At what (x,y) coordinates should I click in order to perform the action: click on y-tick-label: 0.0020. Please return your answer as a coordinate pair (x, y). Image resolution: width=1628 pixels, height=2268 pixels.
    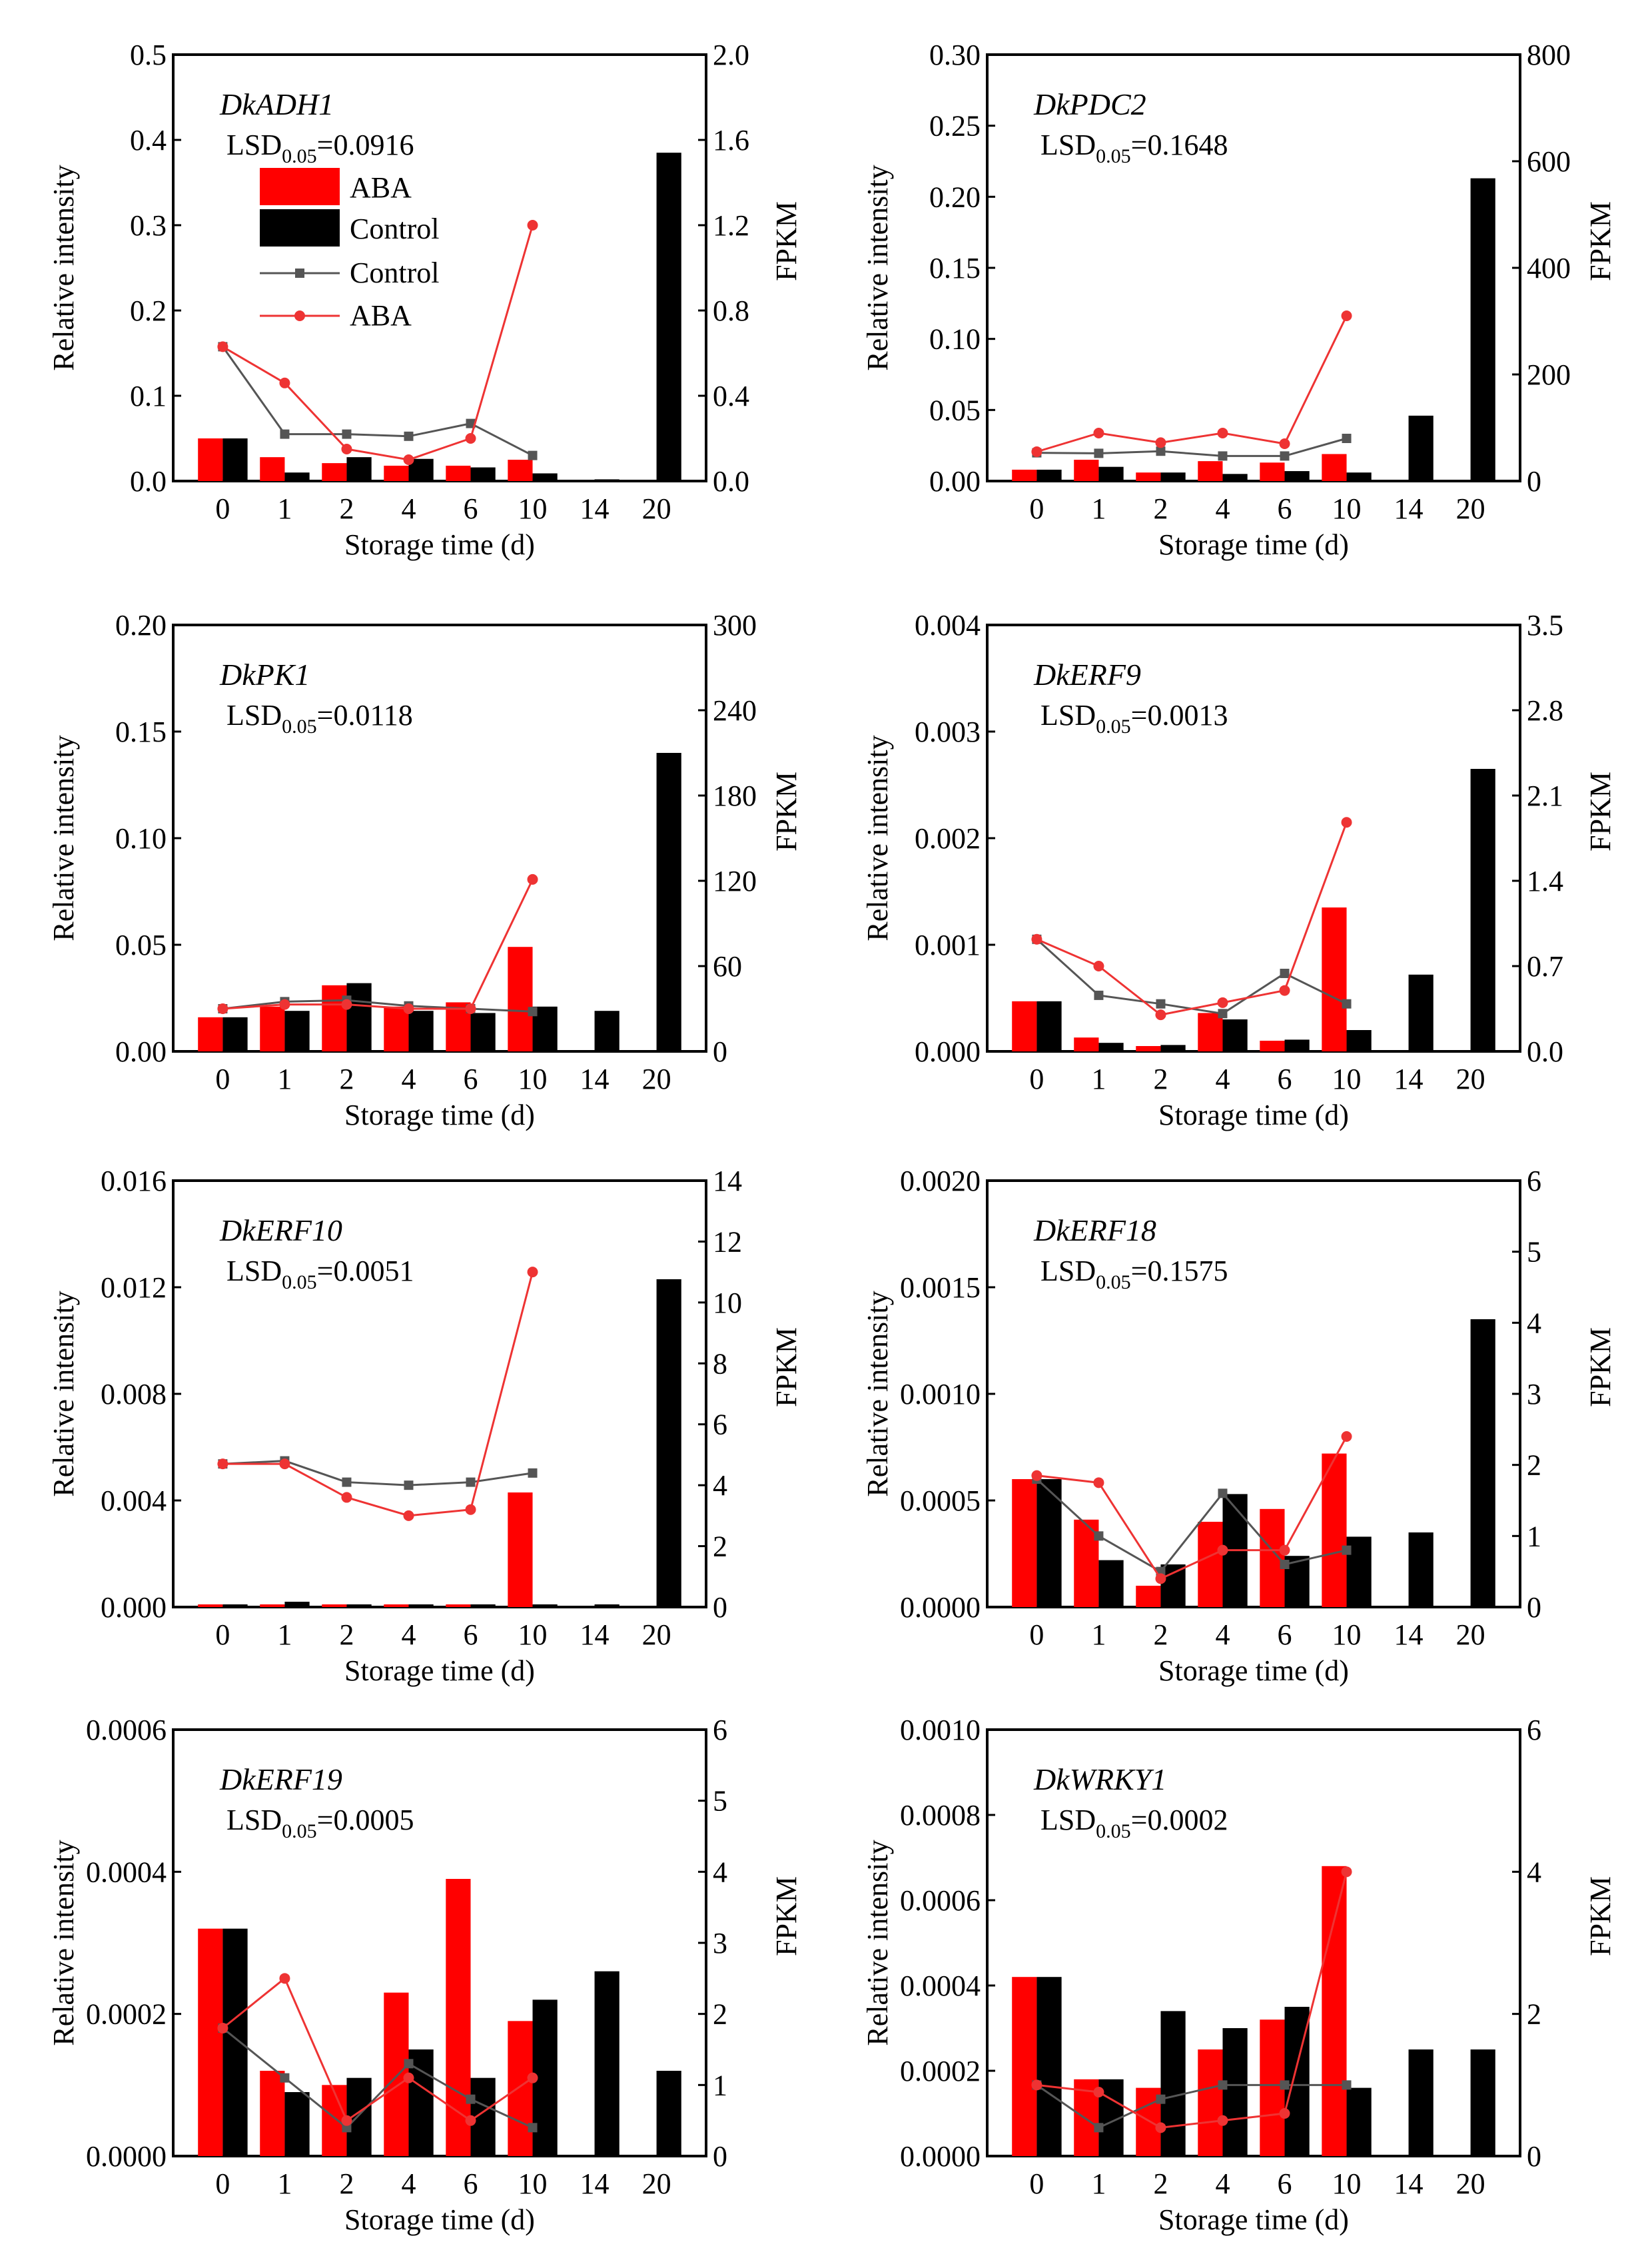
    Looking at the image, I should click on (941, 1181).